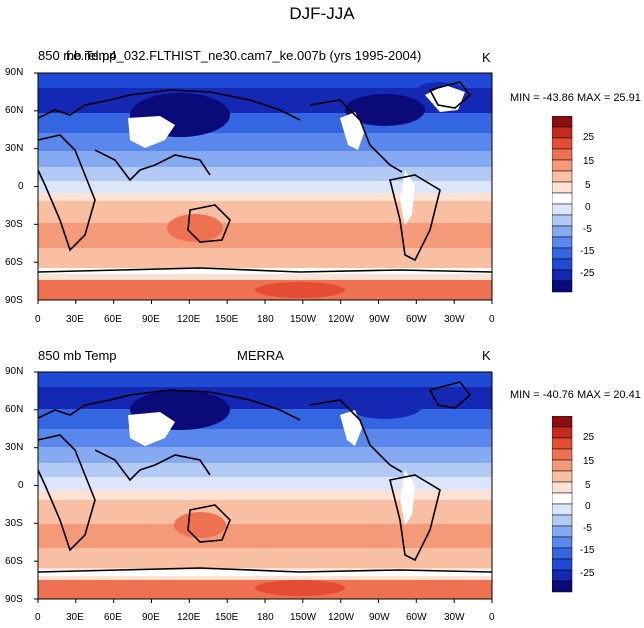 This screenshot has height=628, width=644. Describe the element at coordinates (260, 355) in the screenshot. I see `panel-center-label: MERRA` at that location.